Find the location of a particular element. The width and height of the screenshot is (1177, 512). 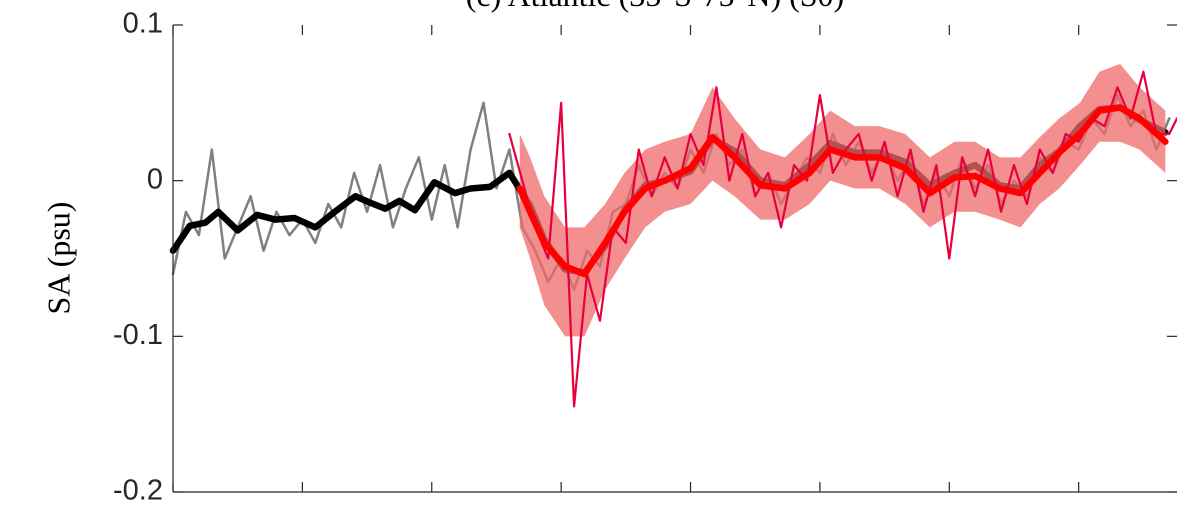

chart-title: (c) Atlantic (35°S-75°N) (S0) is located at coordinates (655, 6).